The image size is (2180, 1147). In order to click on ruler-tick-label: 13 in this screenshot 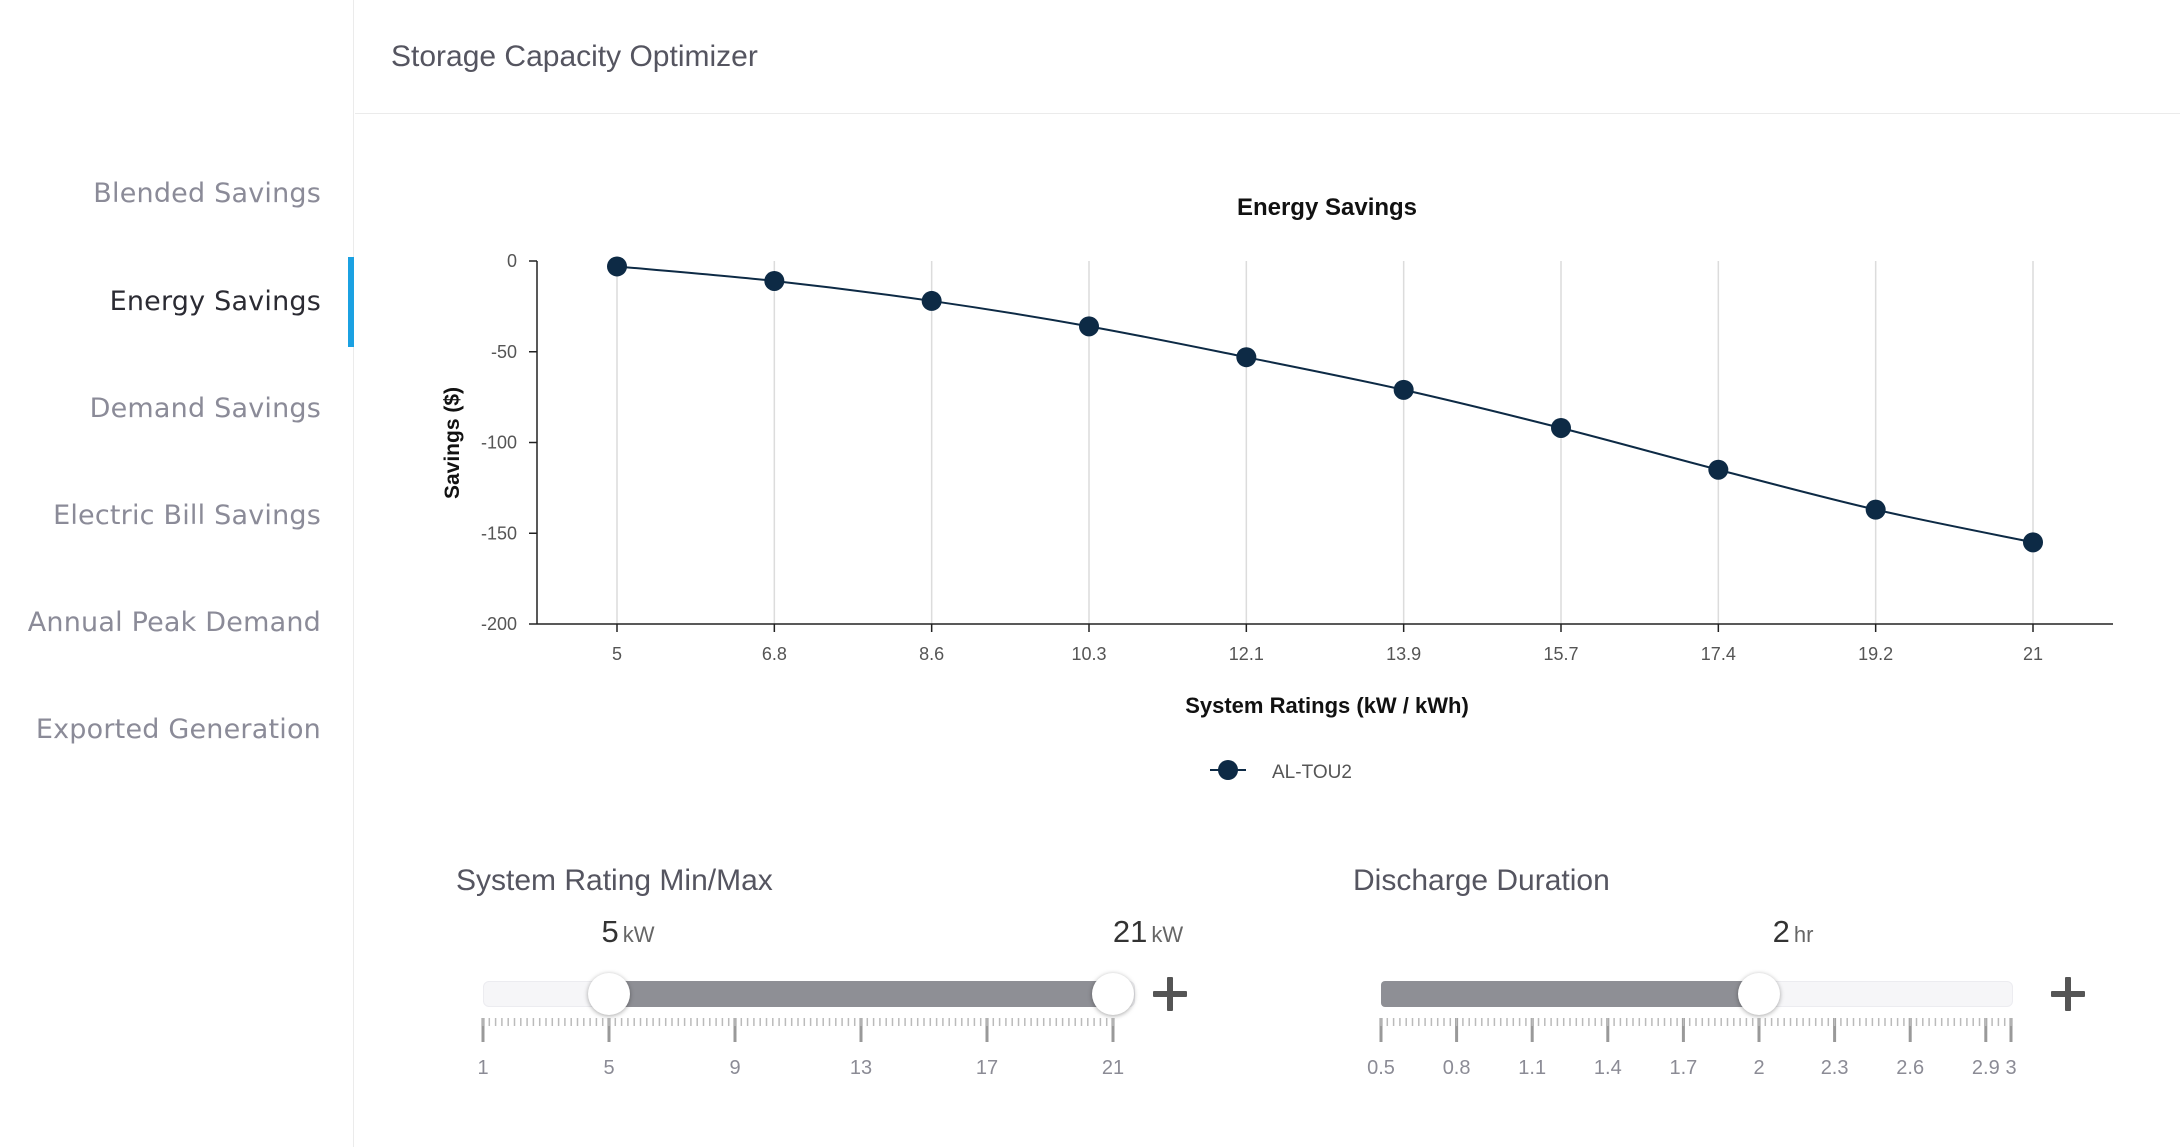, I will do `click(861, 1068)`.